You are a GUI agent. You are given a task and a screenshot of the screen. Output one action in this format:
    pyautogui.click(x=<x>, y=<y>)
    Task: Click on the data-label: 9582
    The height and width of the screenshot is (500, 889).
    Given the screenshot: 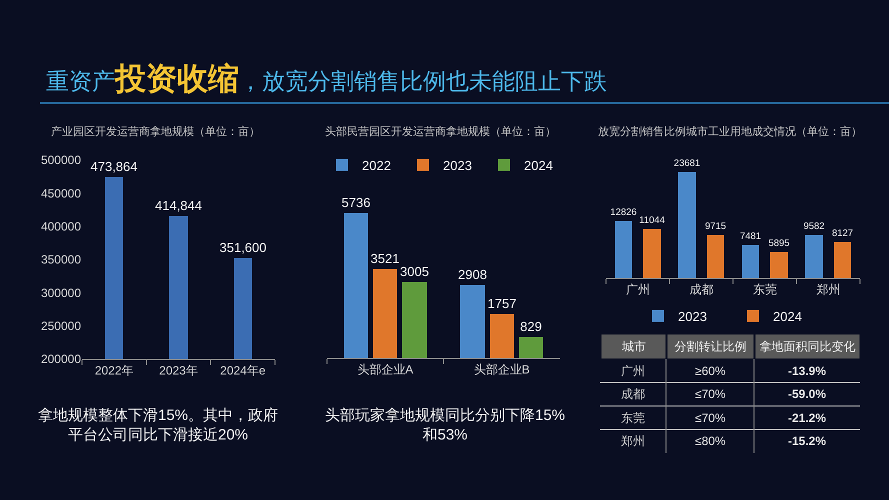 What is the action you would take?
    pyautogui.click(x=814, y=226)
    